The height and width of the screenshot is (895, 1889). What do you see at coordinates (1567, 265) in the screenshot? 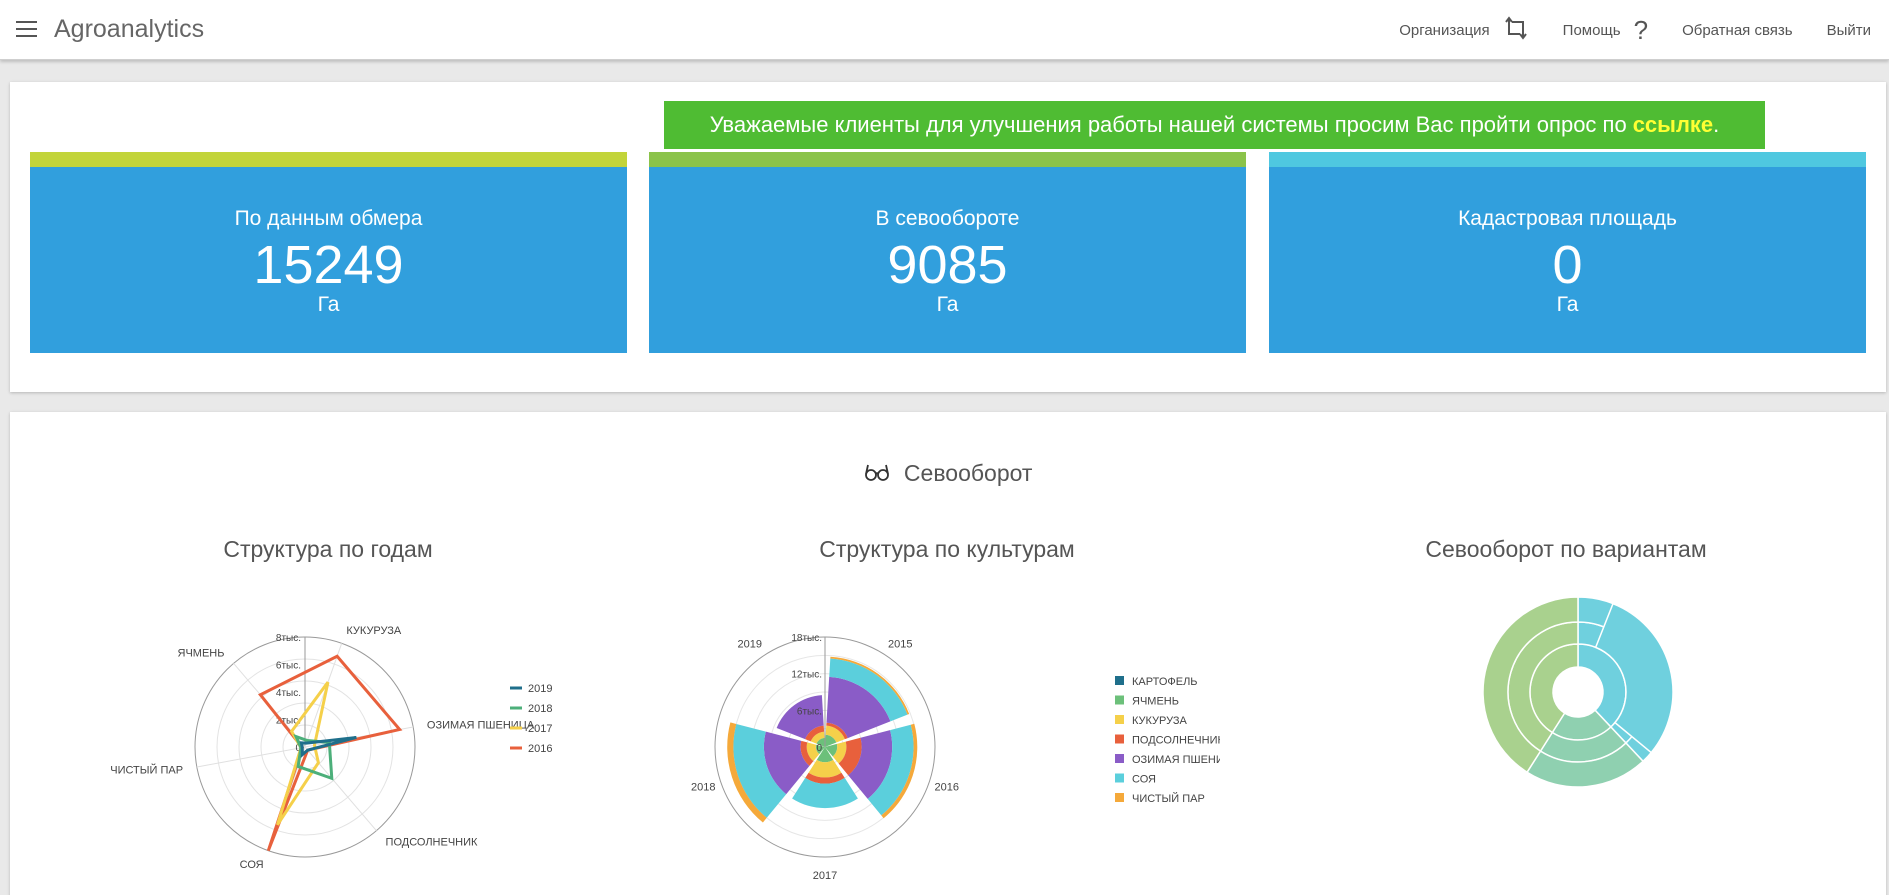
I see `stat-value: 0` at bounding box center [1567, 265].